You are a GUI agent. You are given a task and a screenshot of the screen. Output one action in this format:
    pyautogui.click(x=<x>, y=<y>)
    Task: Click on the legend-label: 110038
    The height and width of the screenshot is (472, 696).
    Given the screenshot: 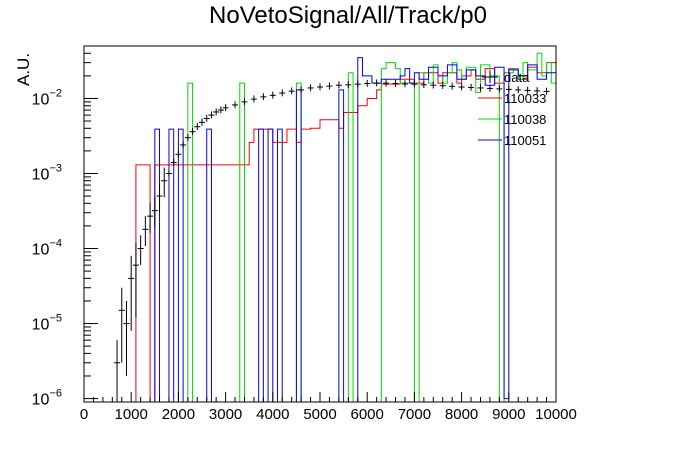 What is the action you would take?
    pyautogui.click(x=525, y=119)
    